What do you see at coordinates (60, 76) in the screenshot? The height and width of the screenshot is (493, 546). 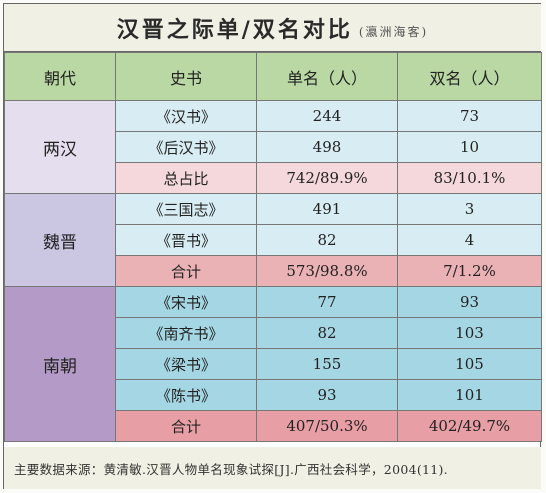 I see `header-dynasty: 朝代` at bounding box center [60, 76].